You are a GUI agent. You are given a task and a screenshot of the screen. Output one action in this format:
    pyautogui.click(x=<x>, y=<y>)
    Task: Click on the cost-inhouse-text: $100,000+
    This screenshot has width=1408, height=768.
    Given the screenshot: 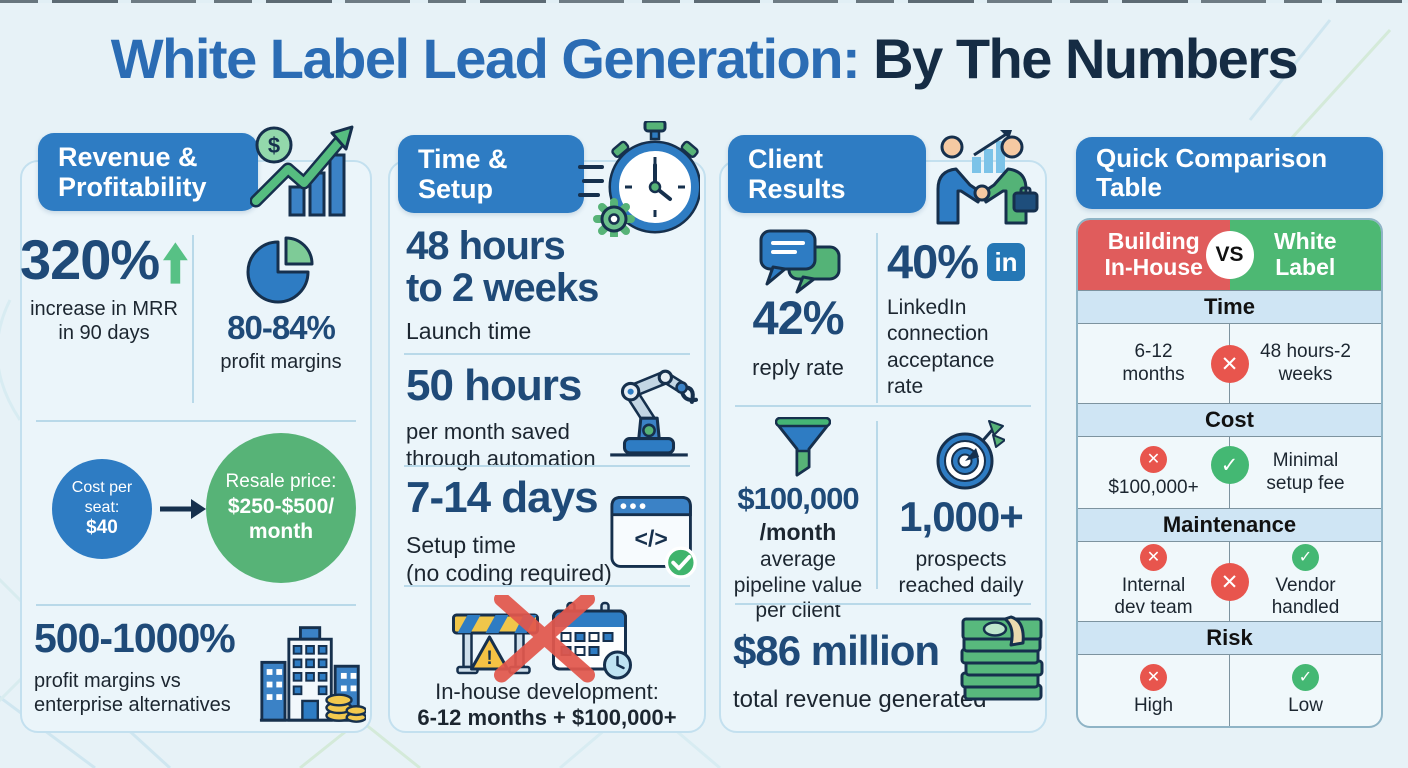 What is the action you would take?
    pyautogui.click(x=1153, y=487)
    